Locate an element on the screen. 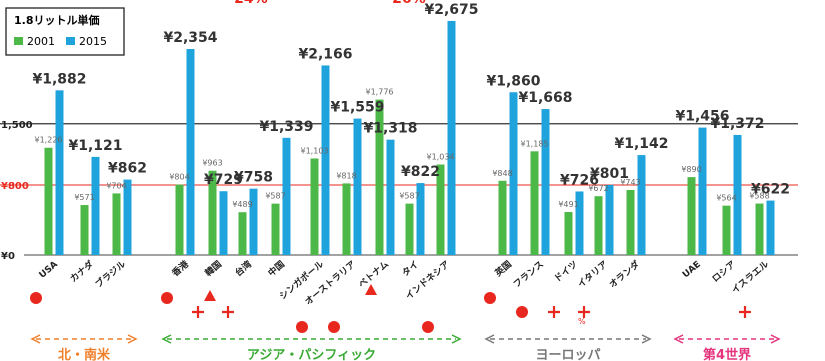 The image size is (825, 361). y-tick-label: ¥0 is located at coordinates (8, 256).